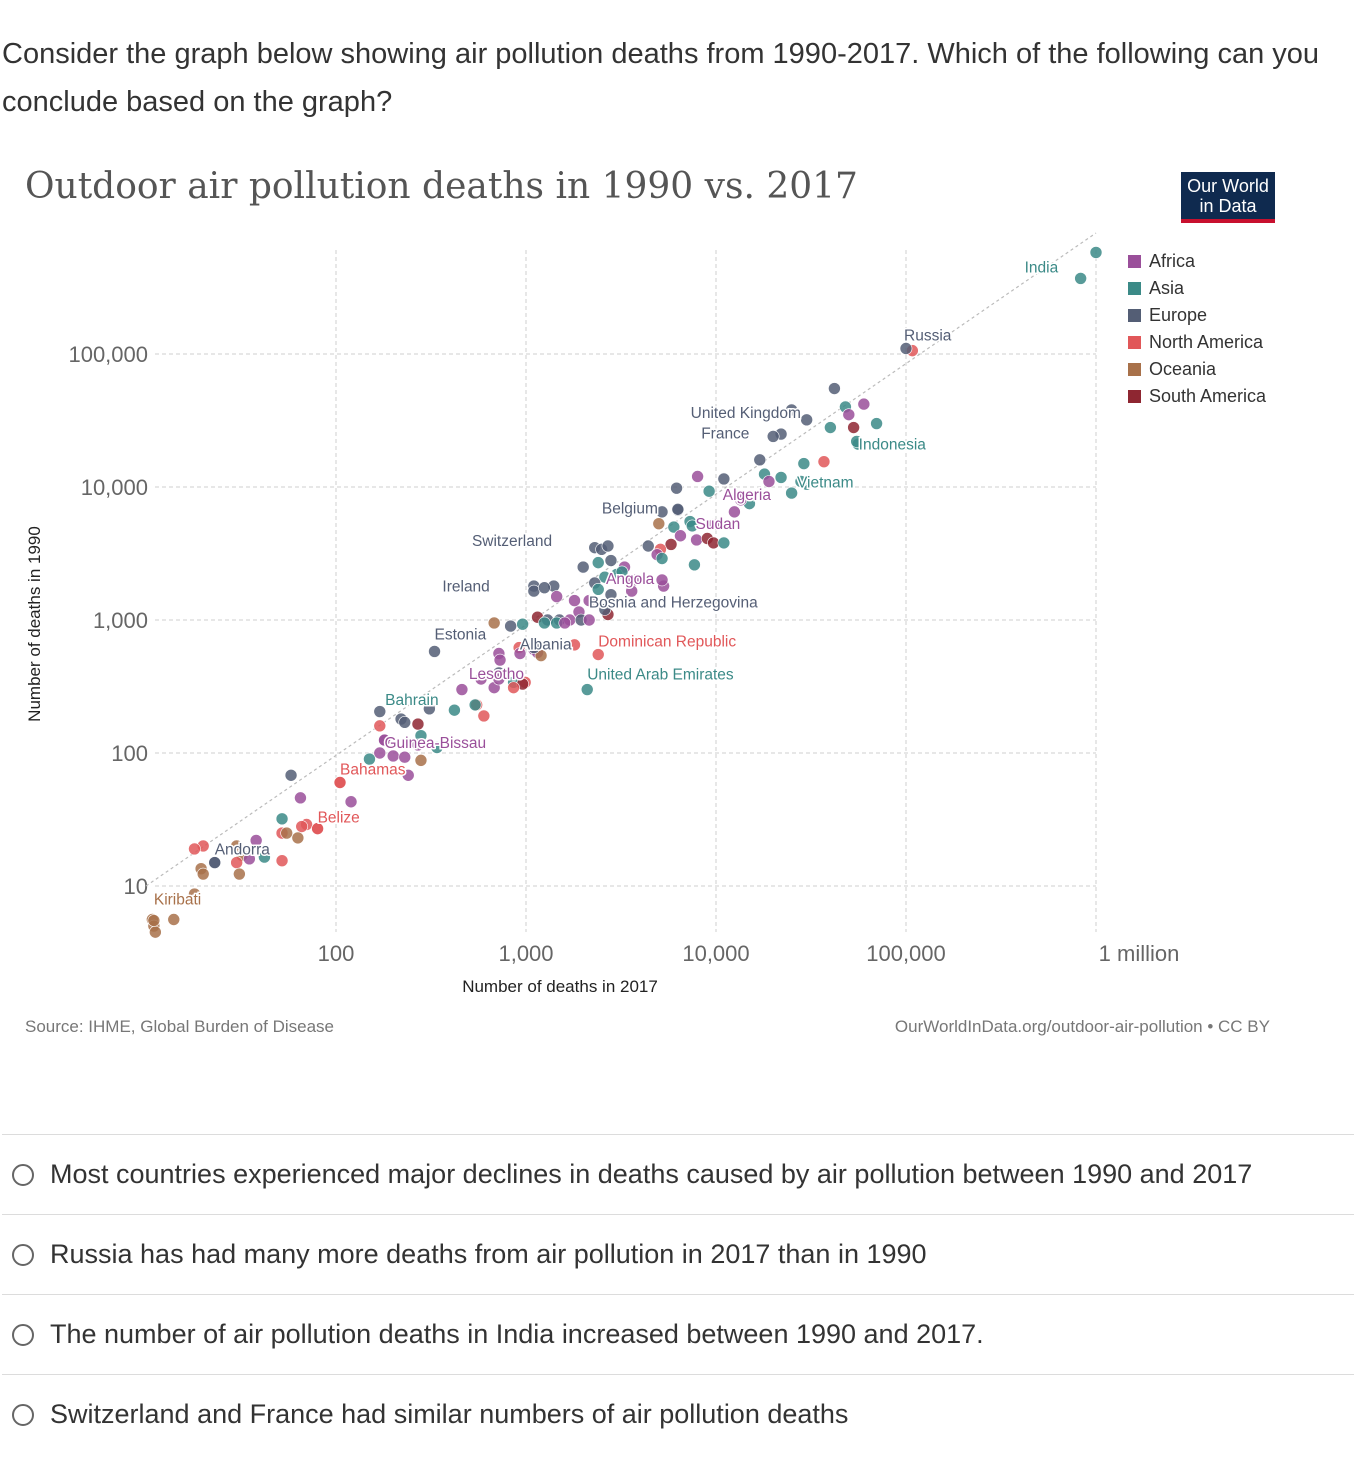  What do you see at coordinates (1228, 186) in the screenshot?
I see `logo-line-1: Our World` at bounding box center [1228, 186].